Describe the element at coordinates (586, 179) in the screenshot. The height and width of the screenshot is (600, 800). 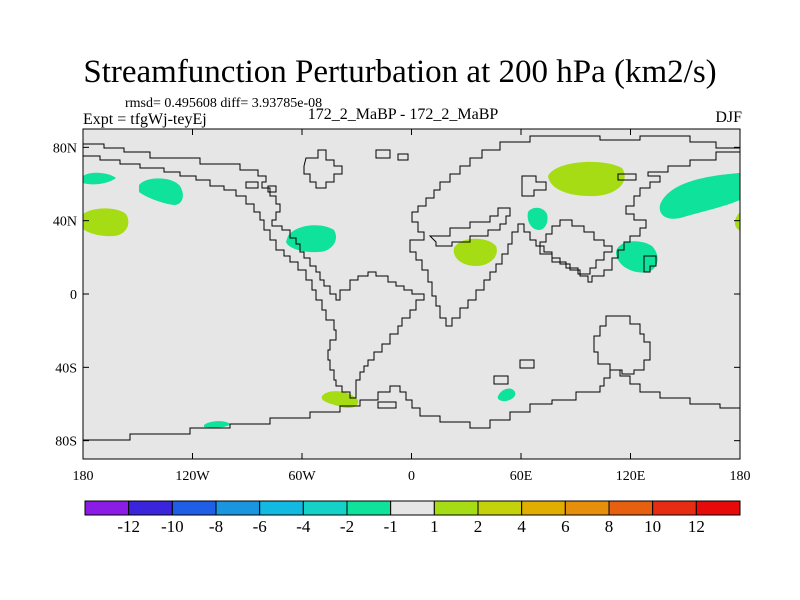
I see `anomaly-siberia` at that location.